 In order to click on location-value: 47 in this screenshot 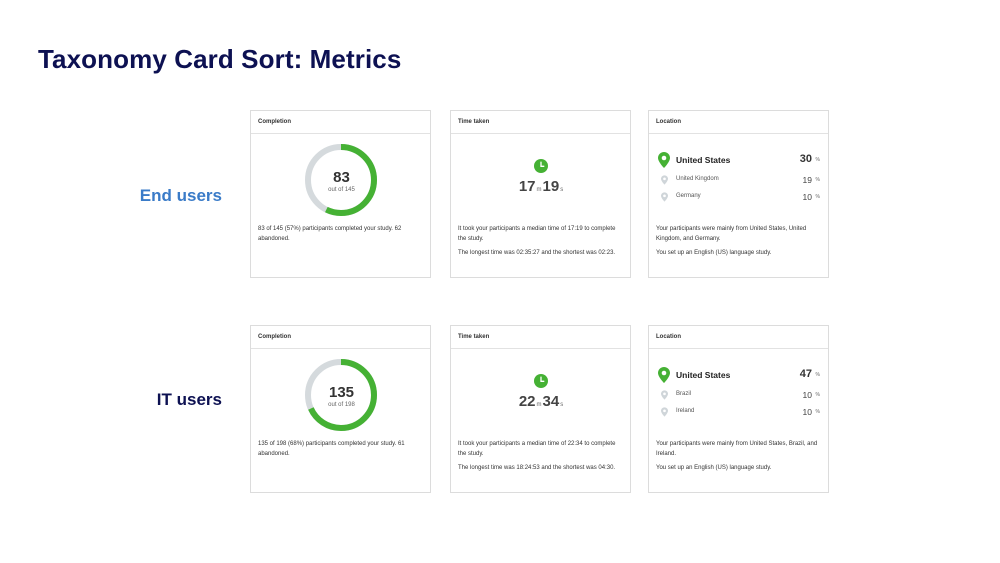, I will do `click(805, 374)`.